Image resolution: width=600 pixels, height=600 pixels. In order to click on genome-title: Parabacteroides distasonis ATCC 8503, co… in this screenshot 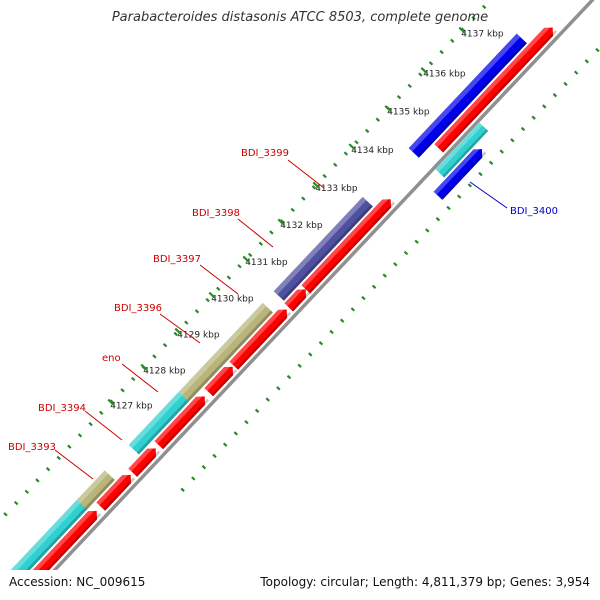, I will do `click(300, 17)`.